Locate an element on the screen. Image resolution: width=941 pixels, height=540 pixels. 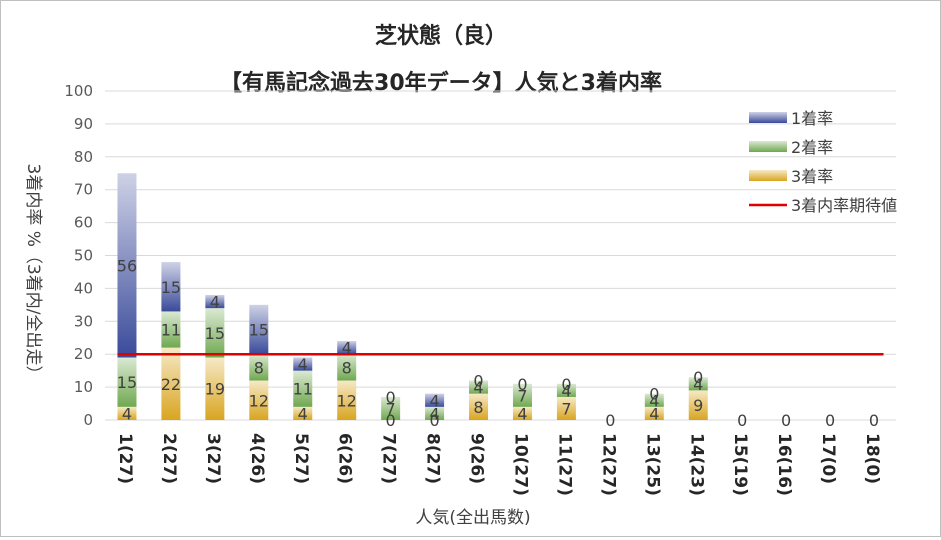
y-axis-ticks: 0 10 20 30 40 50 60 70 80 90 100 is located at coordinates (78, 255).